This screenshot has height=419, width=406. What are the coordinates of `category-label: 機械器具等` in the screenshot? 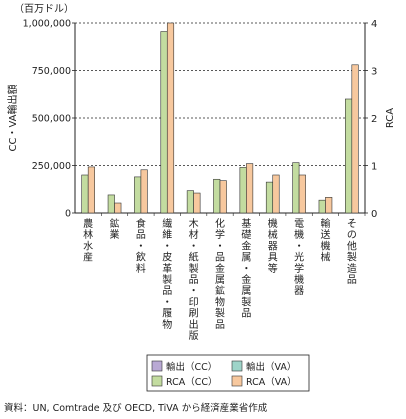 It's located at (273, 246).